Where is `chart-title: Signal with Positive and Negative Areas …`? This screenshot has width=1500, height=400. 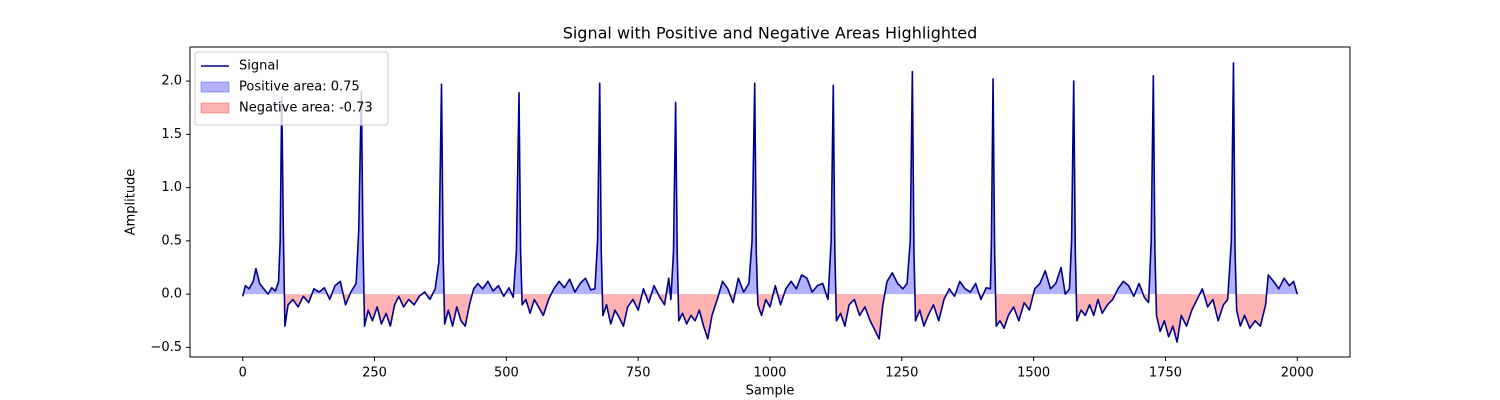
chart-title: Signal with Positive and Negative Areas … is located at coordinates (770, 33).